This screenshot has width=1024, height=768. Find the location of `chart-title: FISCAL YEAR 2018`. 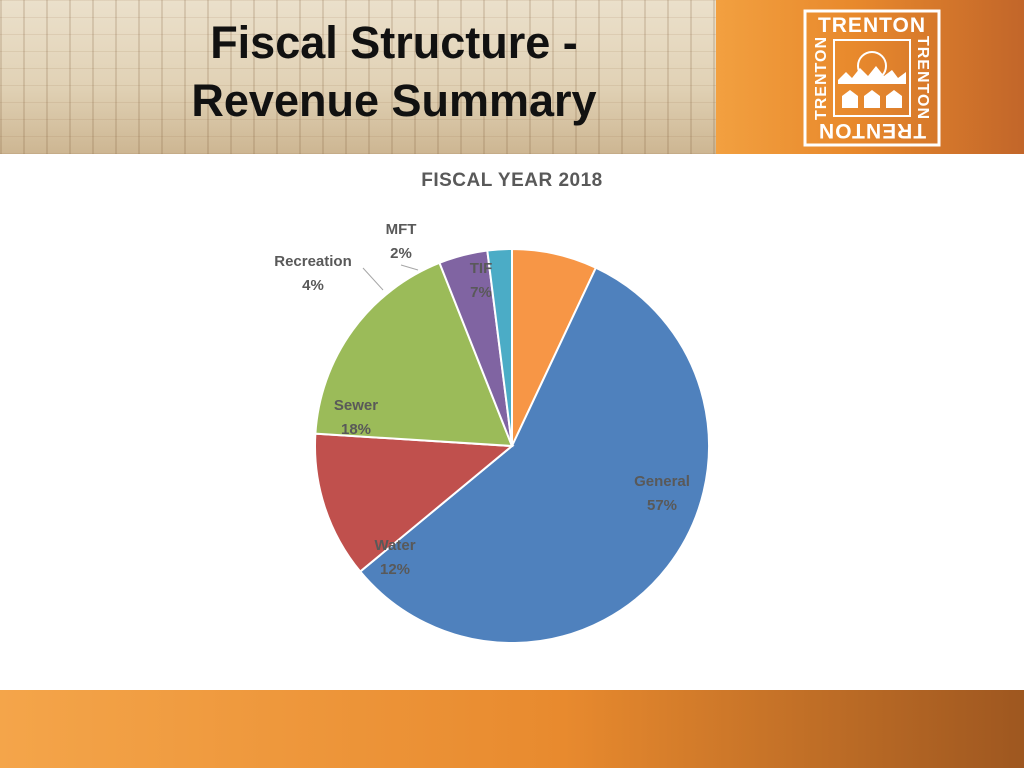

chart-title: FISCAL YEAR 2018 is located at coordinates (512, 180).